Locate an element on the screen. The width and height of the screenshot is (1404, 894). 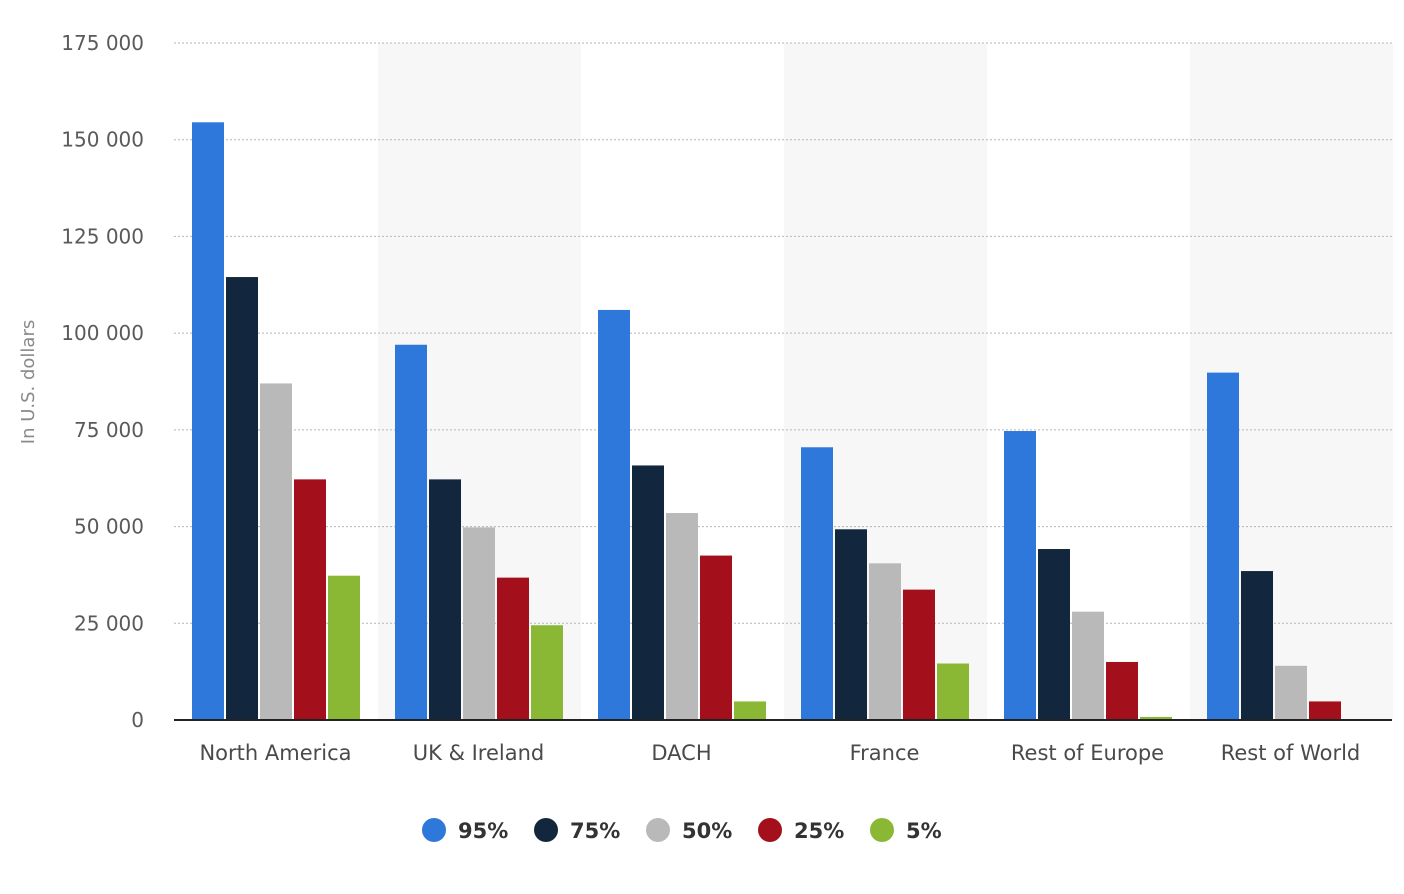
legend-item: 25% is located at coordinates (801, 830).